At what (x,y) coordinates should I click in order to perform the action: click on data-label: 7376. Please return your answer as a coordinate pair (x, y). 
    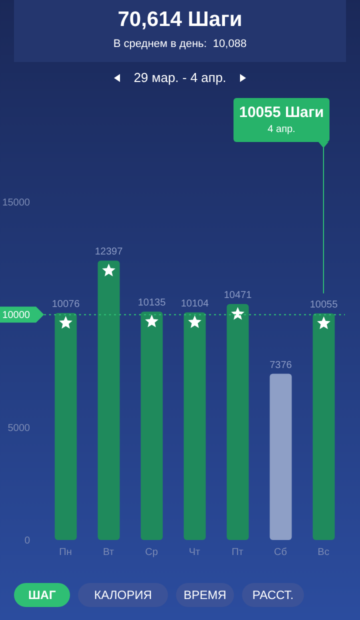
    Looking at the image, I should click on (281, 365).